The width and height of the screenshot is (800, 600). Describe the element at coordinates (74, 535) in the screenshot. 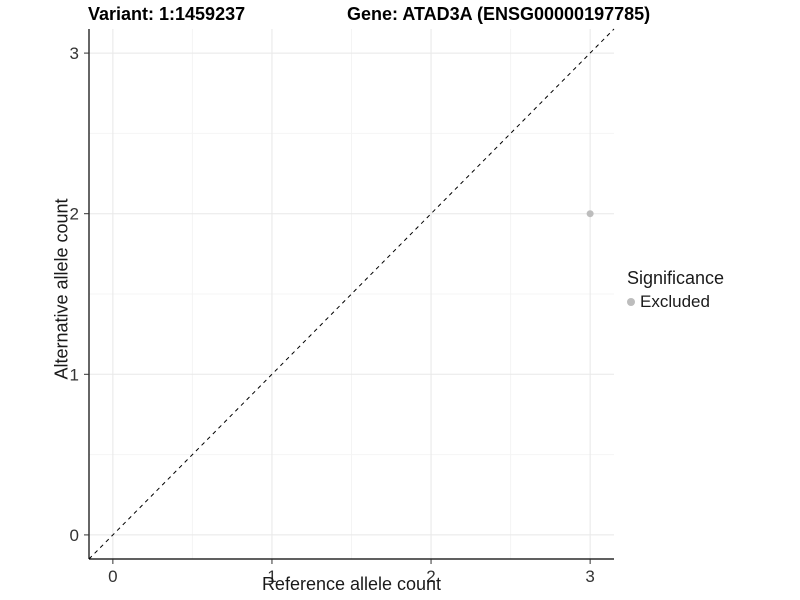

I see `y-tick-label: 0` at that location.